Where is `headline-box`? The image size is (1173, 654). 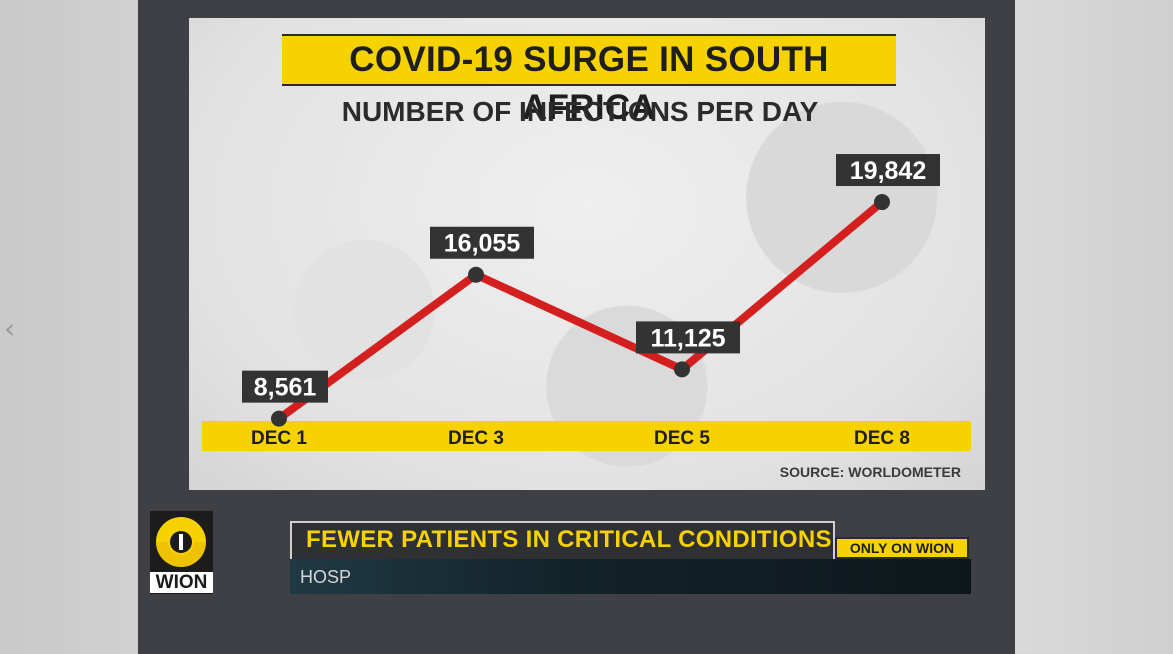
headline-box is located at coordinates (562, 540).